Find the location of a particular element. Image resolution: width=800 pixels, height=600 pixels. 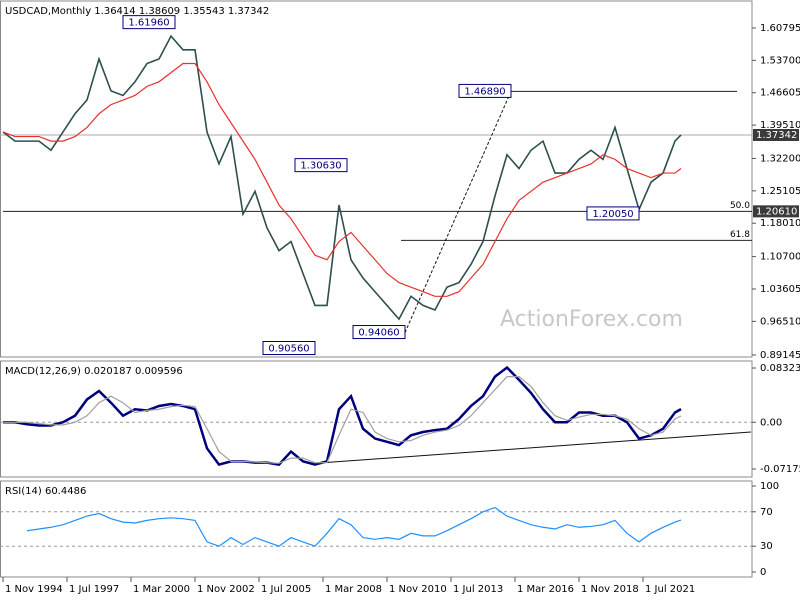

y-tick-label: 0.96510 is located at coordinates (780, 321).